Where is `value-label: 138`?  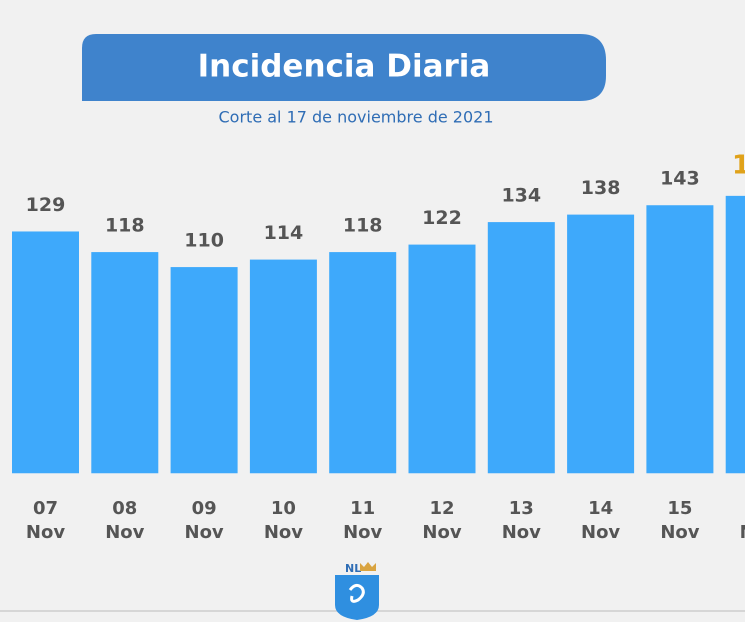 value-label: 138 is located at coordinates (601, 188).